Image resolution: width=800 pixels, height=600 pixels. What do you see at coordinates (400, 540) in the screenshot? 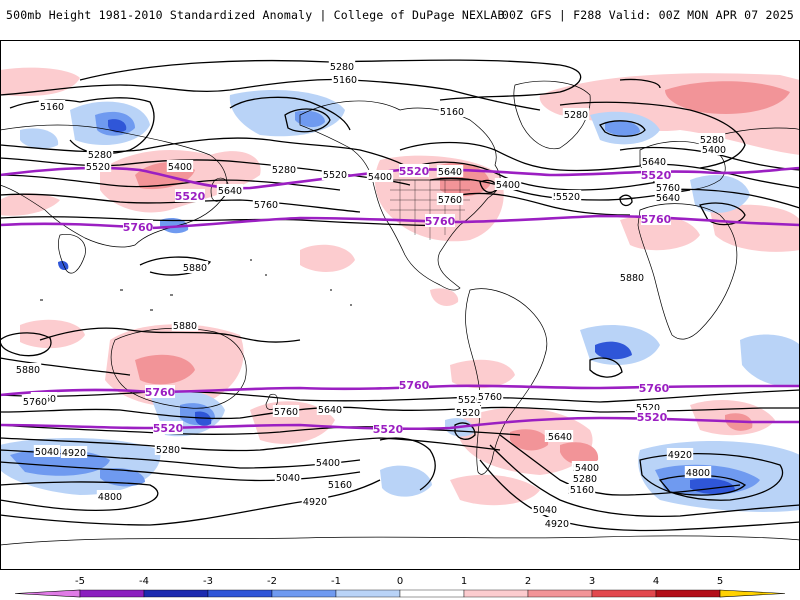
I see `antarctica-coast` at bounding box center [400, 540].